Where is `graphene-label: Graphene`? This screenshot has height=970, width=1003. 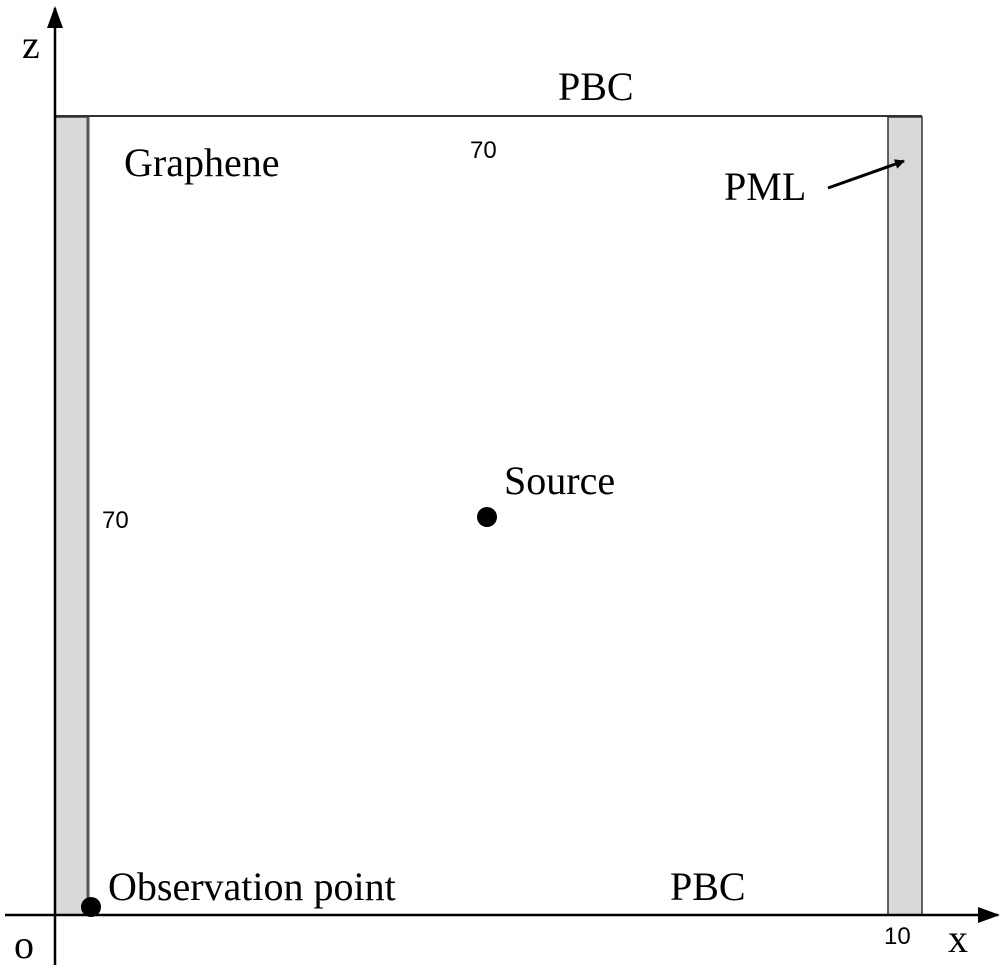
graphene-label: Graphene is located at coordinates (201, 162).